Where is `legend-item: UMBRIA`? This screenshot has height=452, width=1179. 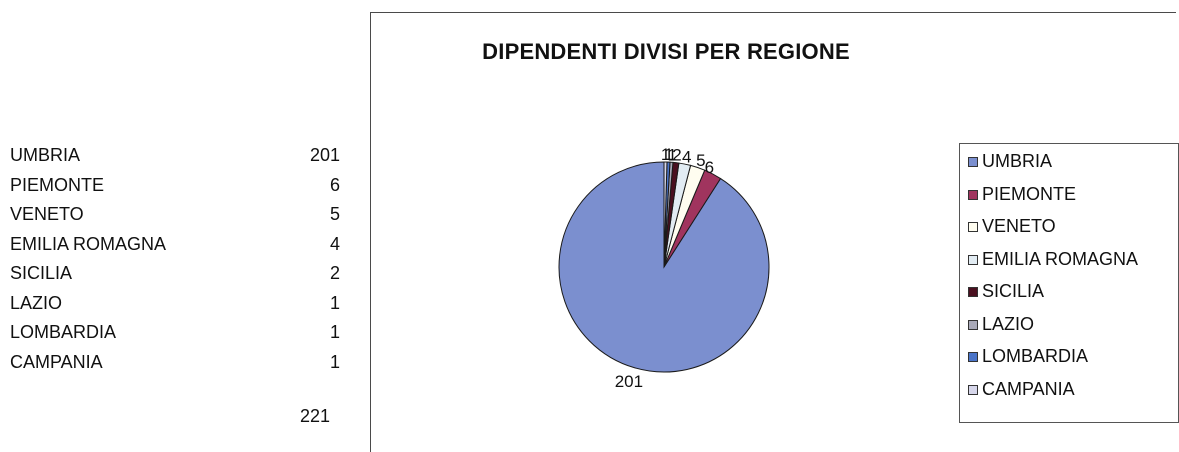 legend-item: UMBRIA is located at coordinates (1069, 167).